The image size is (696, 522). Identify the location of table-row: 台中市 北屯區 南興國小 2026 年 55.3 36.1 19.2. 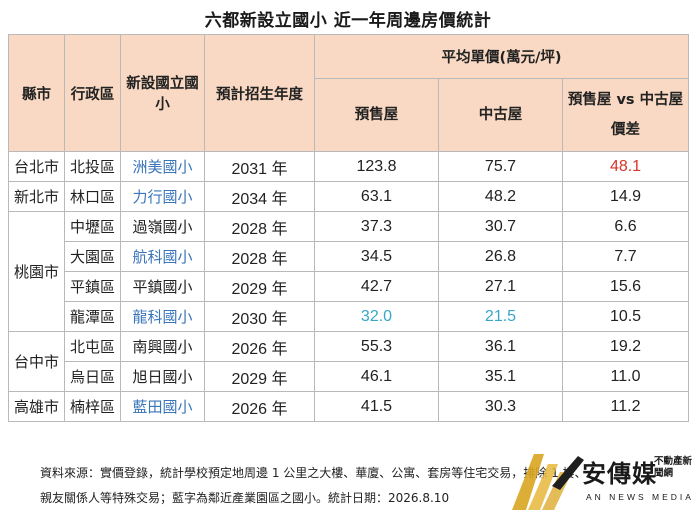
(349, 361).